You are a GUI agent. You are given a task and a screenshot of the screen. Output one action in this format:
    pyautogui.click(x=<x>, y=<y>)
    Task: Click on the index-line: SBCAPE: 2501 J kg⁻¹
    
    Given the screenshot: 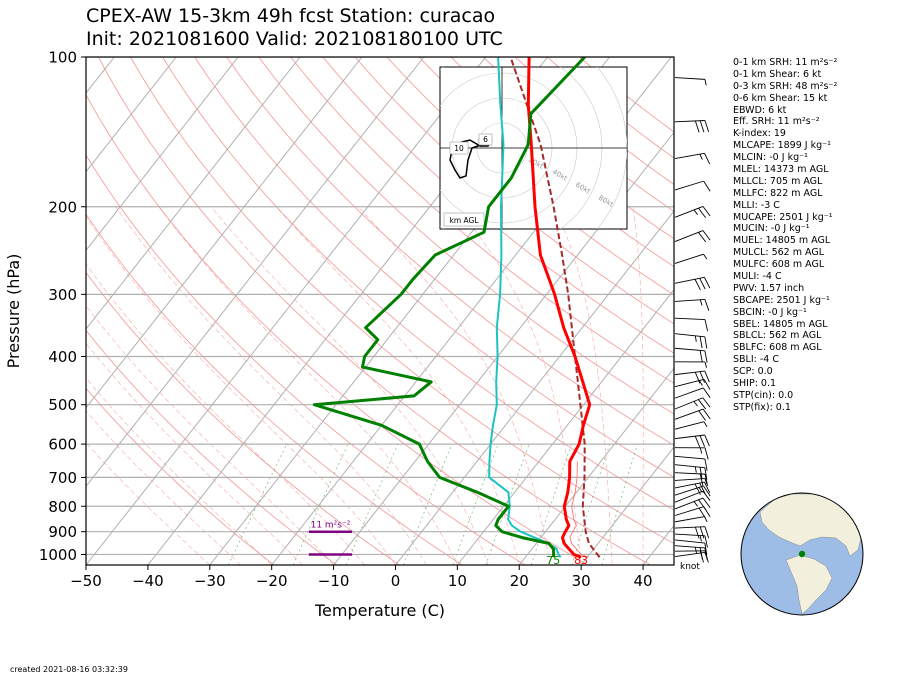 What is the action you would take?
    pyautogui.click(x=781, y=300)
    